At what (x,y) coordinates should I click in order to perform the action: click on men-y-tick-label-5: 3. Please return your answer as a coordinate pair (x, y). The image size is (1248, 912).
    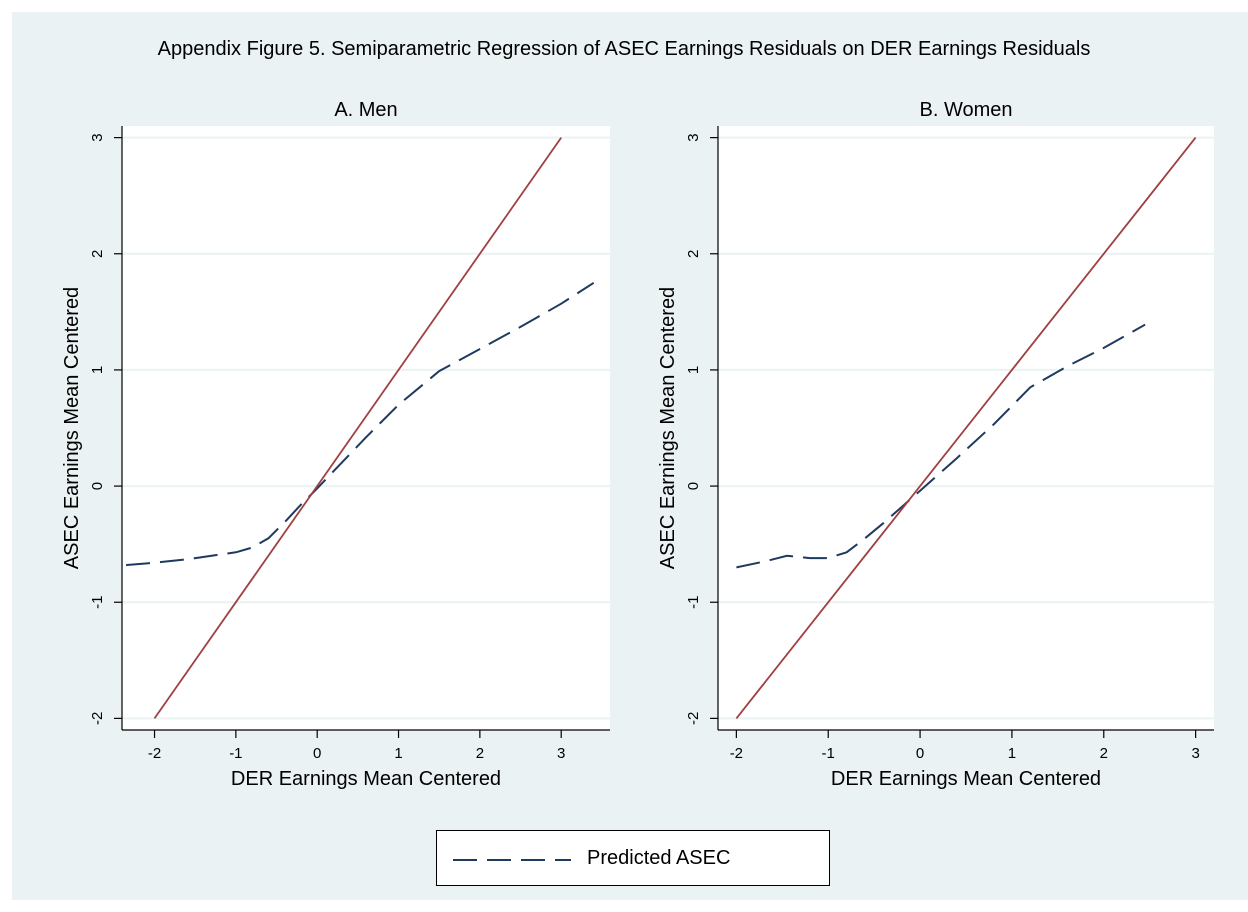
    Looking at the image, I should click on (97, 137).